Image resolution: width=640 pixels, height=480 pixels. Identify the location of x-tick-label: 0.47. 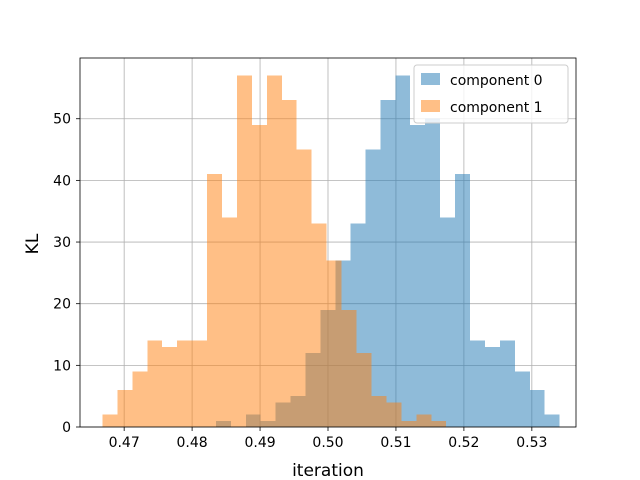
(124, 443).